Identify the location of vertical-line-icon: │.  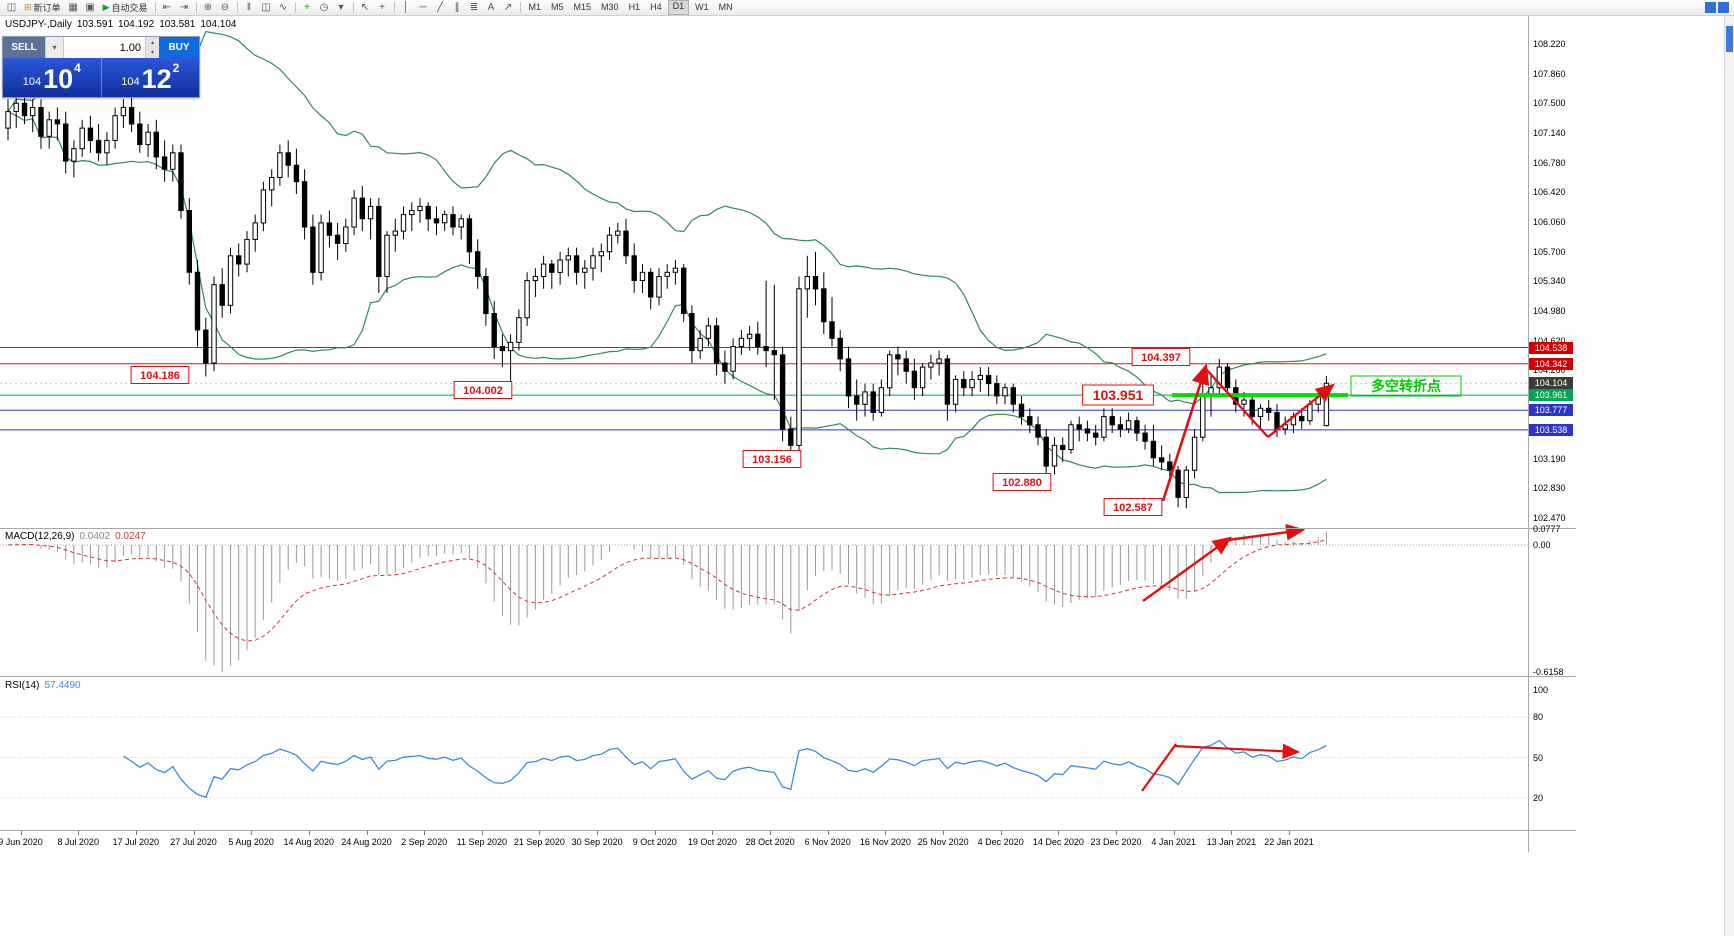
(406, 7).